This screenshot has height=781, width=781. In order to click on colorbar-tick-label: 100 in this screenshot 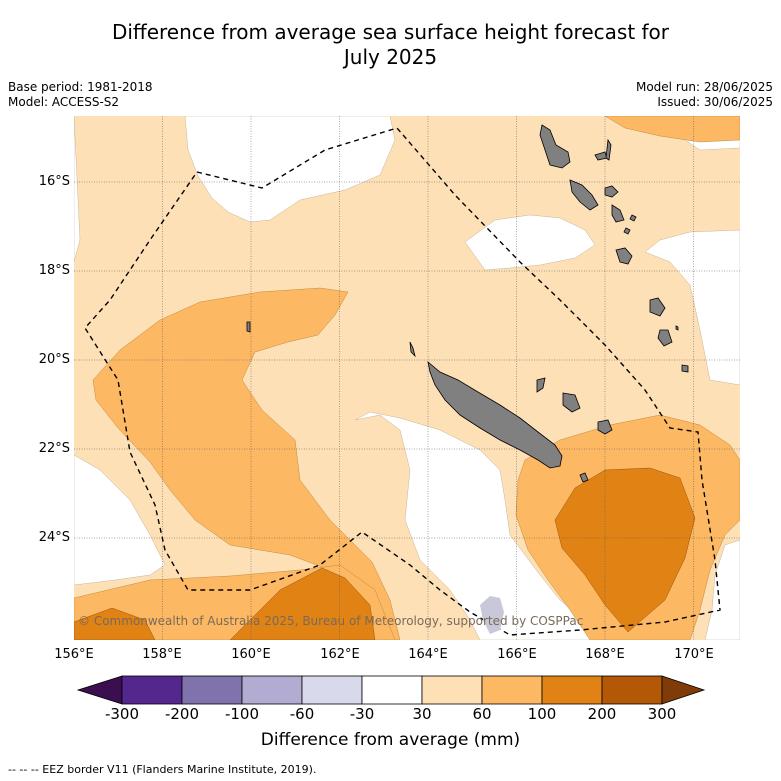, I will do `click(542, 714)`.